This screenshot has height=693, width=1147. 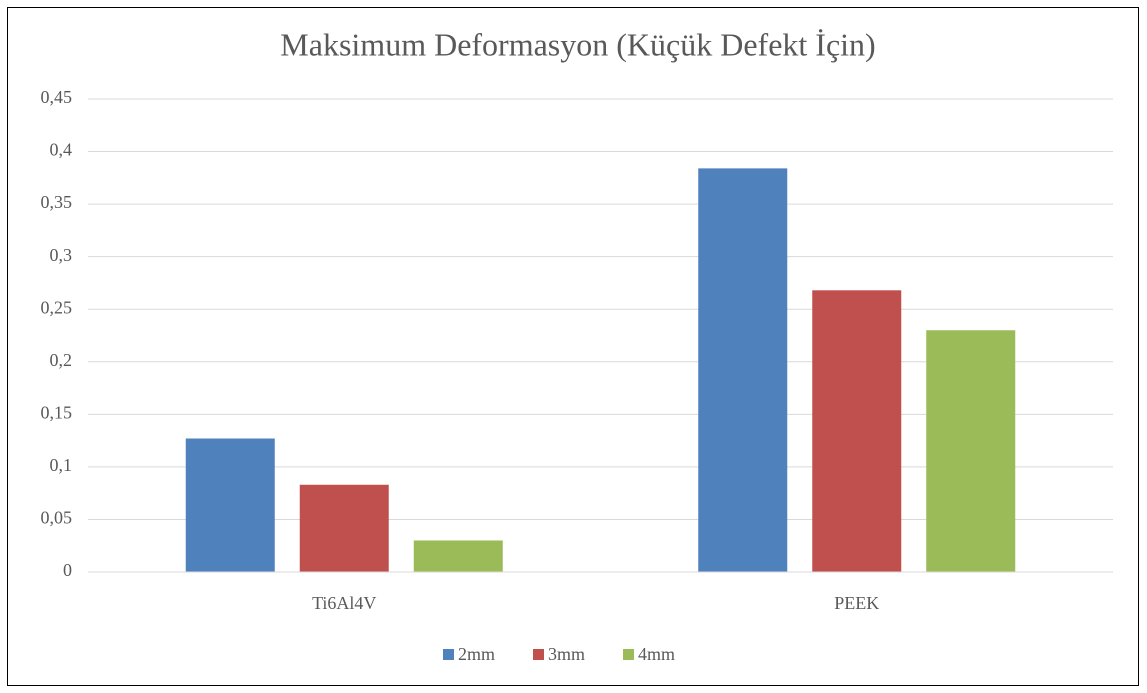 What do you see at coordinates (856, 603) in the screenshot?
I see `x-tick-label: PEEK` at bounding box center [856, 603].